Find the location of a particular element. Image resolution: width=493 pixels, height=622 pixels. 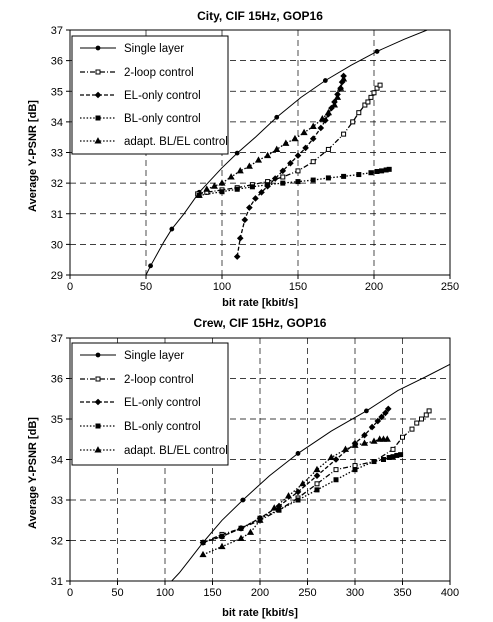

y-tick-label: 32 is located at coordinates (57, 184).